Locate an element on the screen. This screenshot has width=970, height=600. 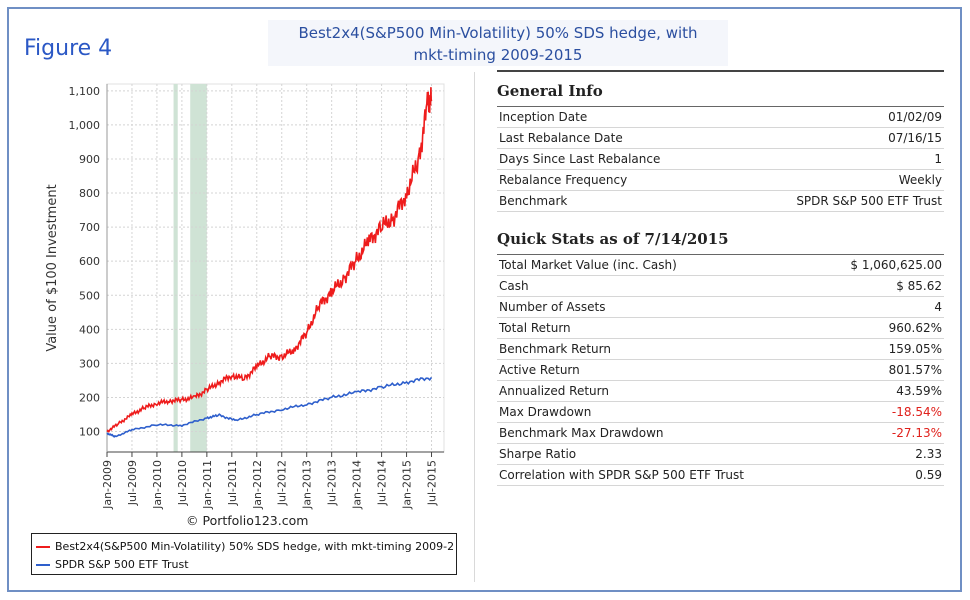
row-value: 1 is located at coordinates (938, 159).